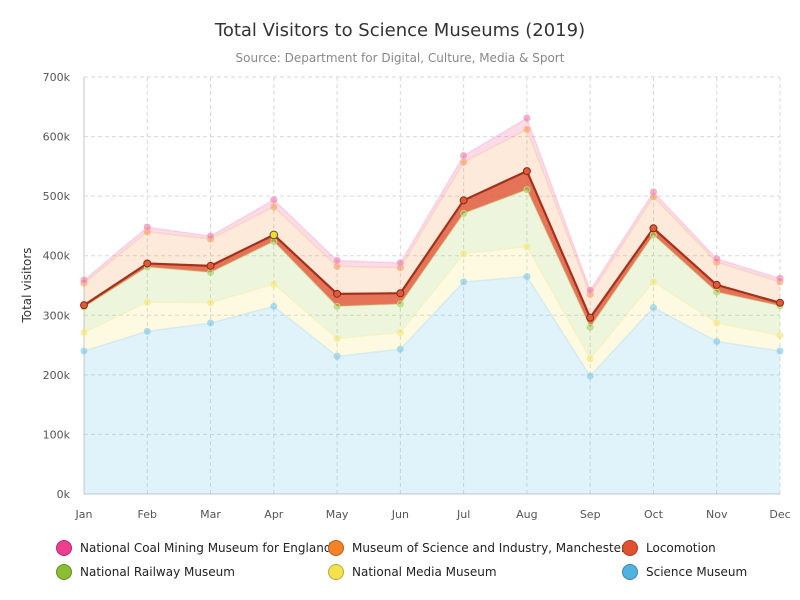  Describe the element at coordinates (400, 514) in the screenshot. I see `x-tick-label: Jun` at that location.